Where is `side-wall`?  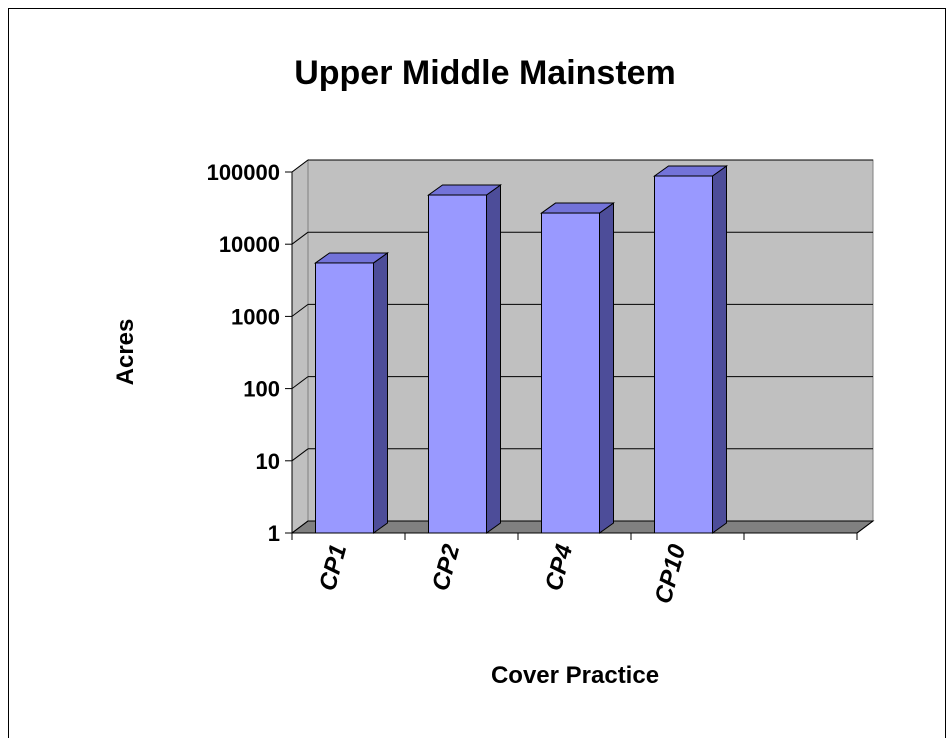
side-wall is located at coordinates (300, 346).